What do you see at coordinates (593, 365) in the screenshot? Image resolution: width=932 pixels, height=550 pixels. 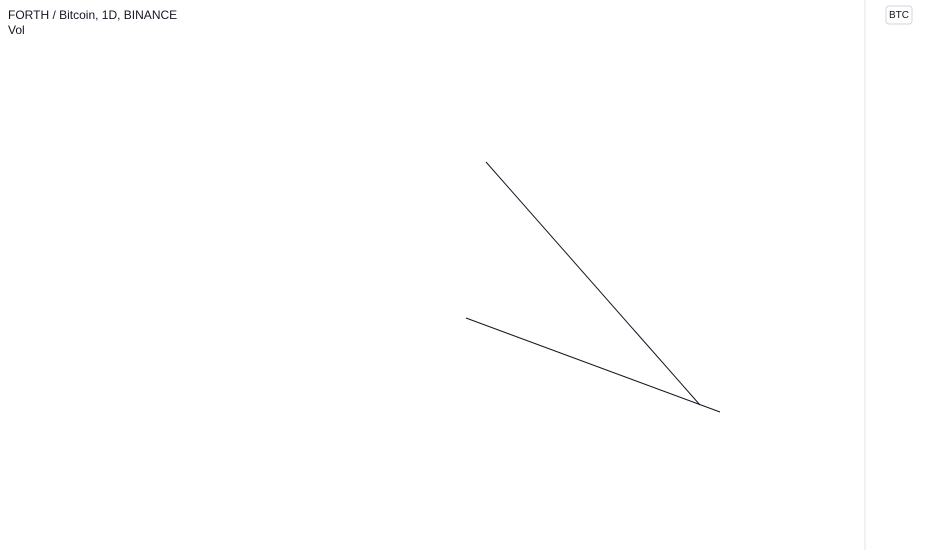 I see `trend-line-lower` at bounding box center [593, 365].